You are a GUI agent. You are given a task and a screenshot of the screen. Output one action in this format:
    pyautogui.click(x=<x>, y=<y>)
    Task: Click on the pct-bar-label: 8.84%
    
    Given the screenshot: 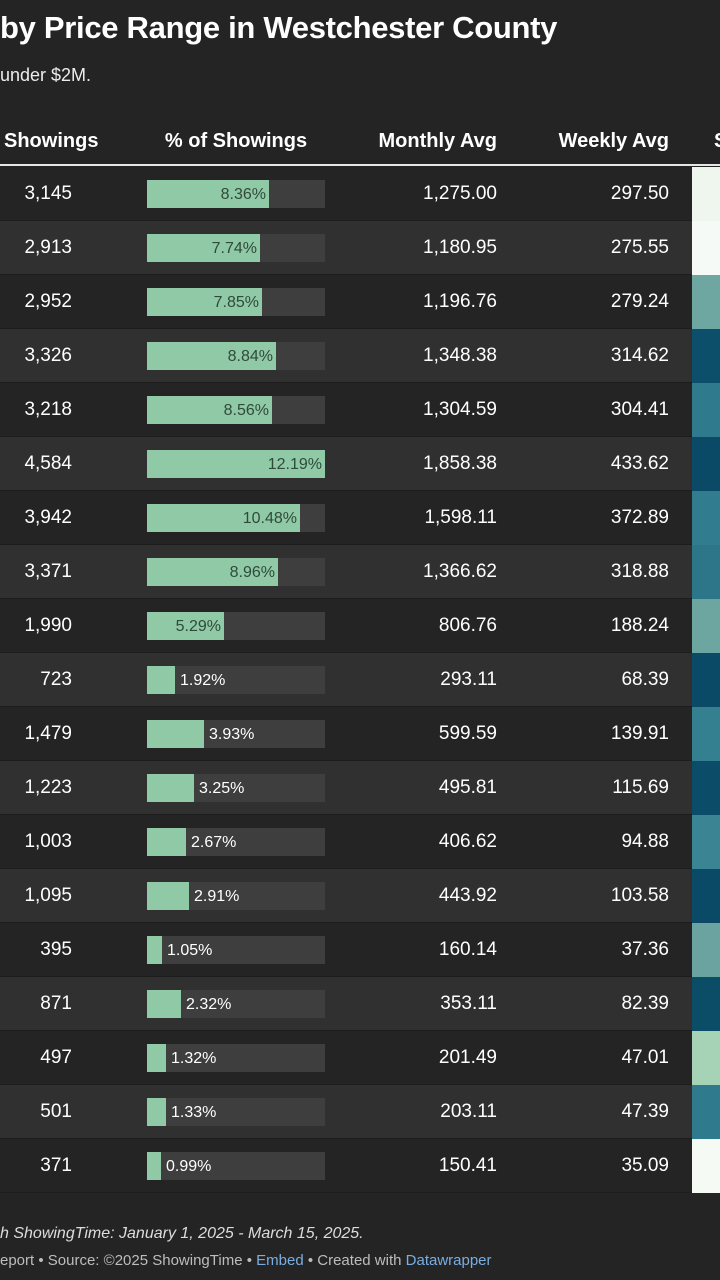 What is the action you would take?
    pyautogui.click(x=250, y=356)
    